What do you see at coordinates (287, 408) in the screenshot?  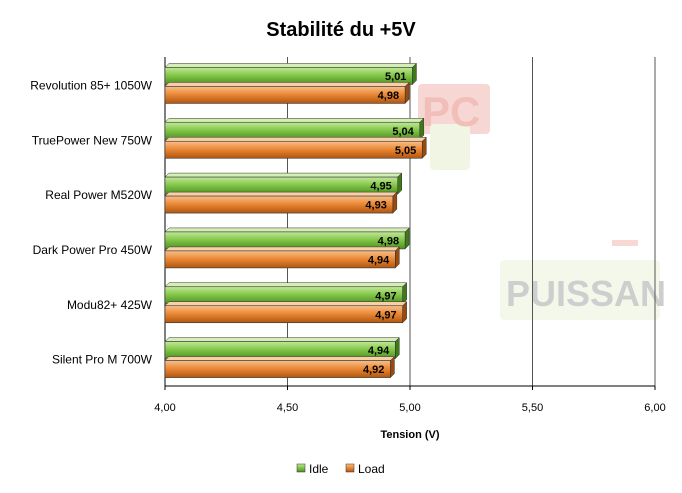 I see `x-tick-label: 4,50` at bounding box center [287, 408].